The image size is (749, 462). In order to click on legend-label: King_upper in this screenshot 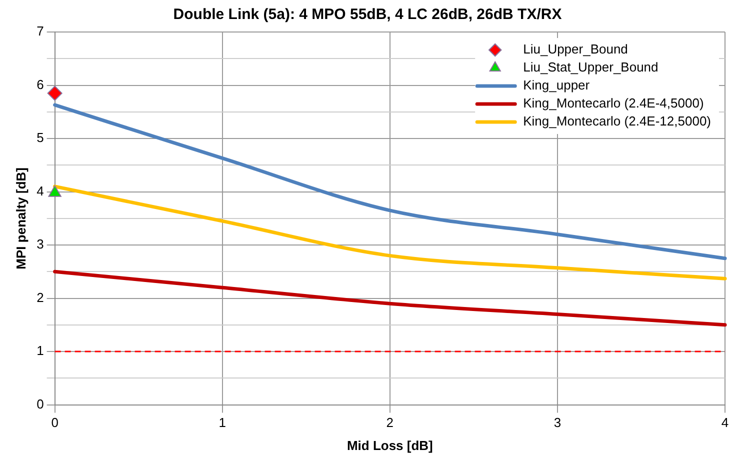, I will do `click(556, 85)`.